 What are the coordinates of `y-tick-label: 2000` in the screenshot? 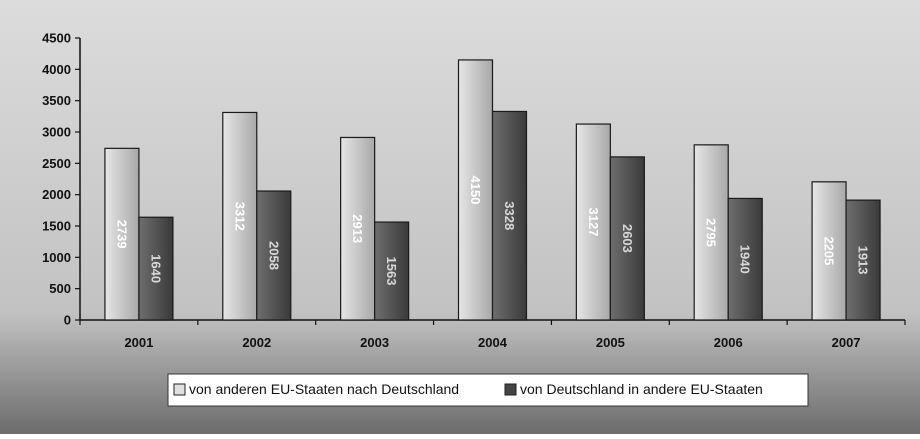 It's located at (56, 194).